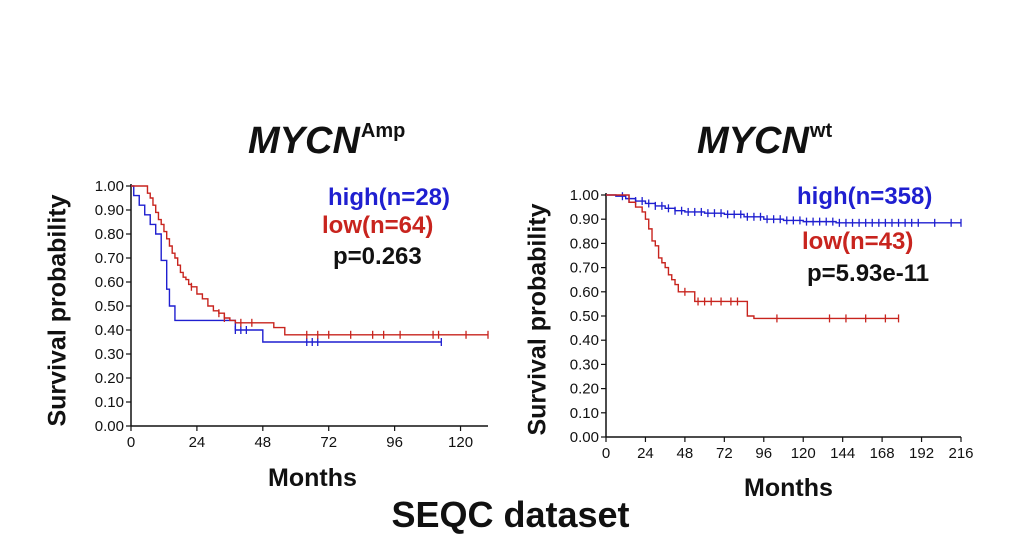 This screenshot has height=554, width=1021. I want to click on panel1-y-tick-label: 0.70, so click(109, 258).